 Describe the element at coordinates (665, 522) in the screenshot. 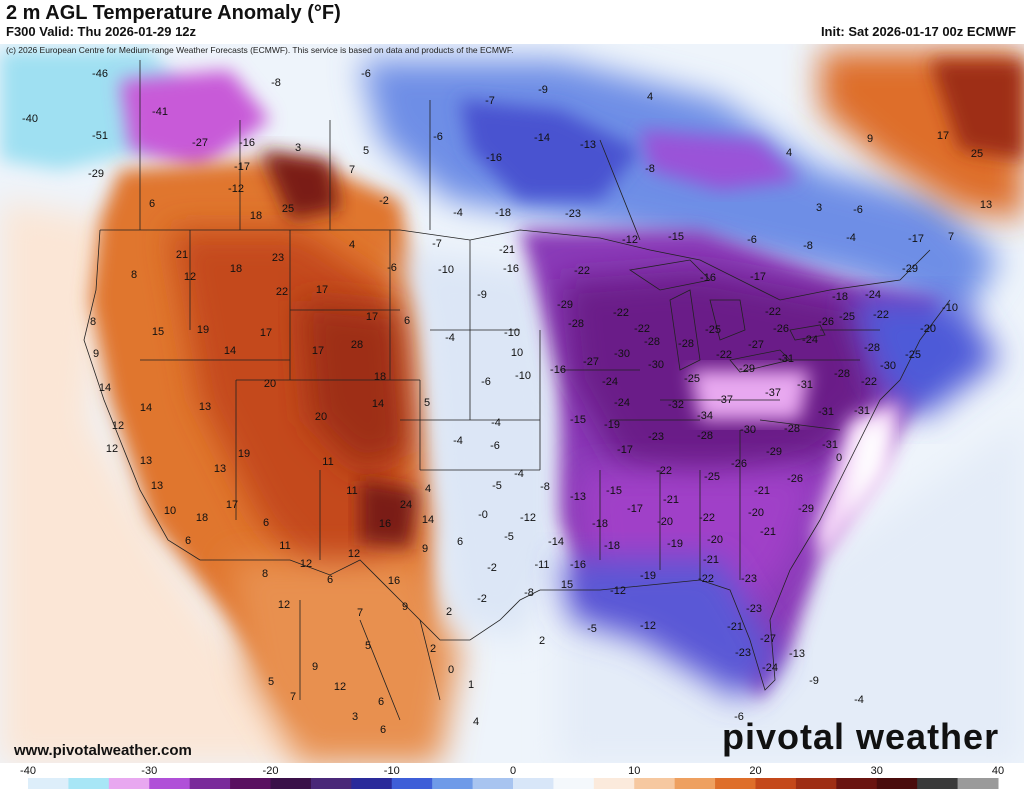

I see `map-value-label: -20` at that location.